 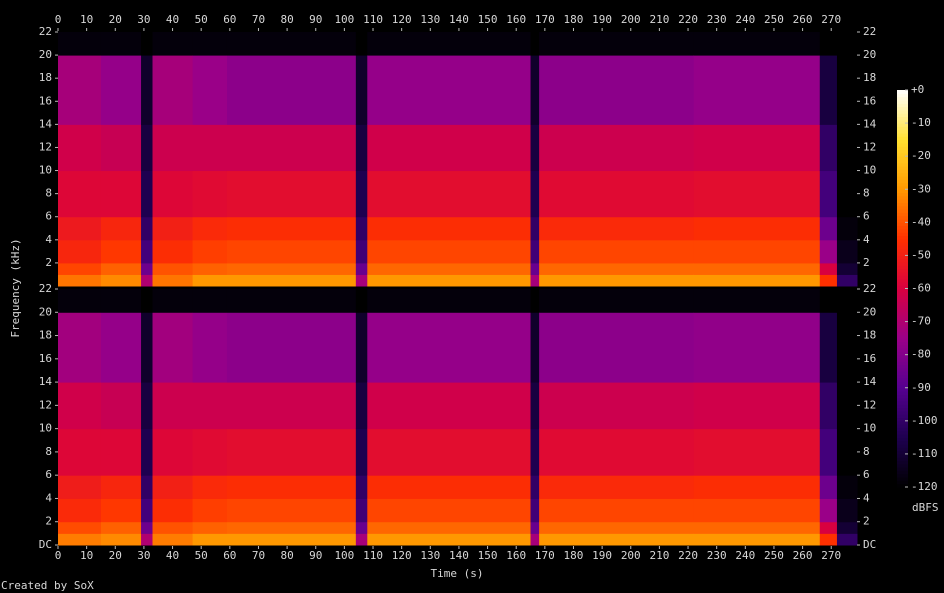 What do you see at coordinates (688, 19) in the screenshot?
I see `x-tick-label-top: 220` at bounding box center [688, 19].